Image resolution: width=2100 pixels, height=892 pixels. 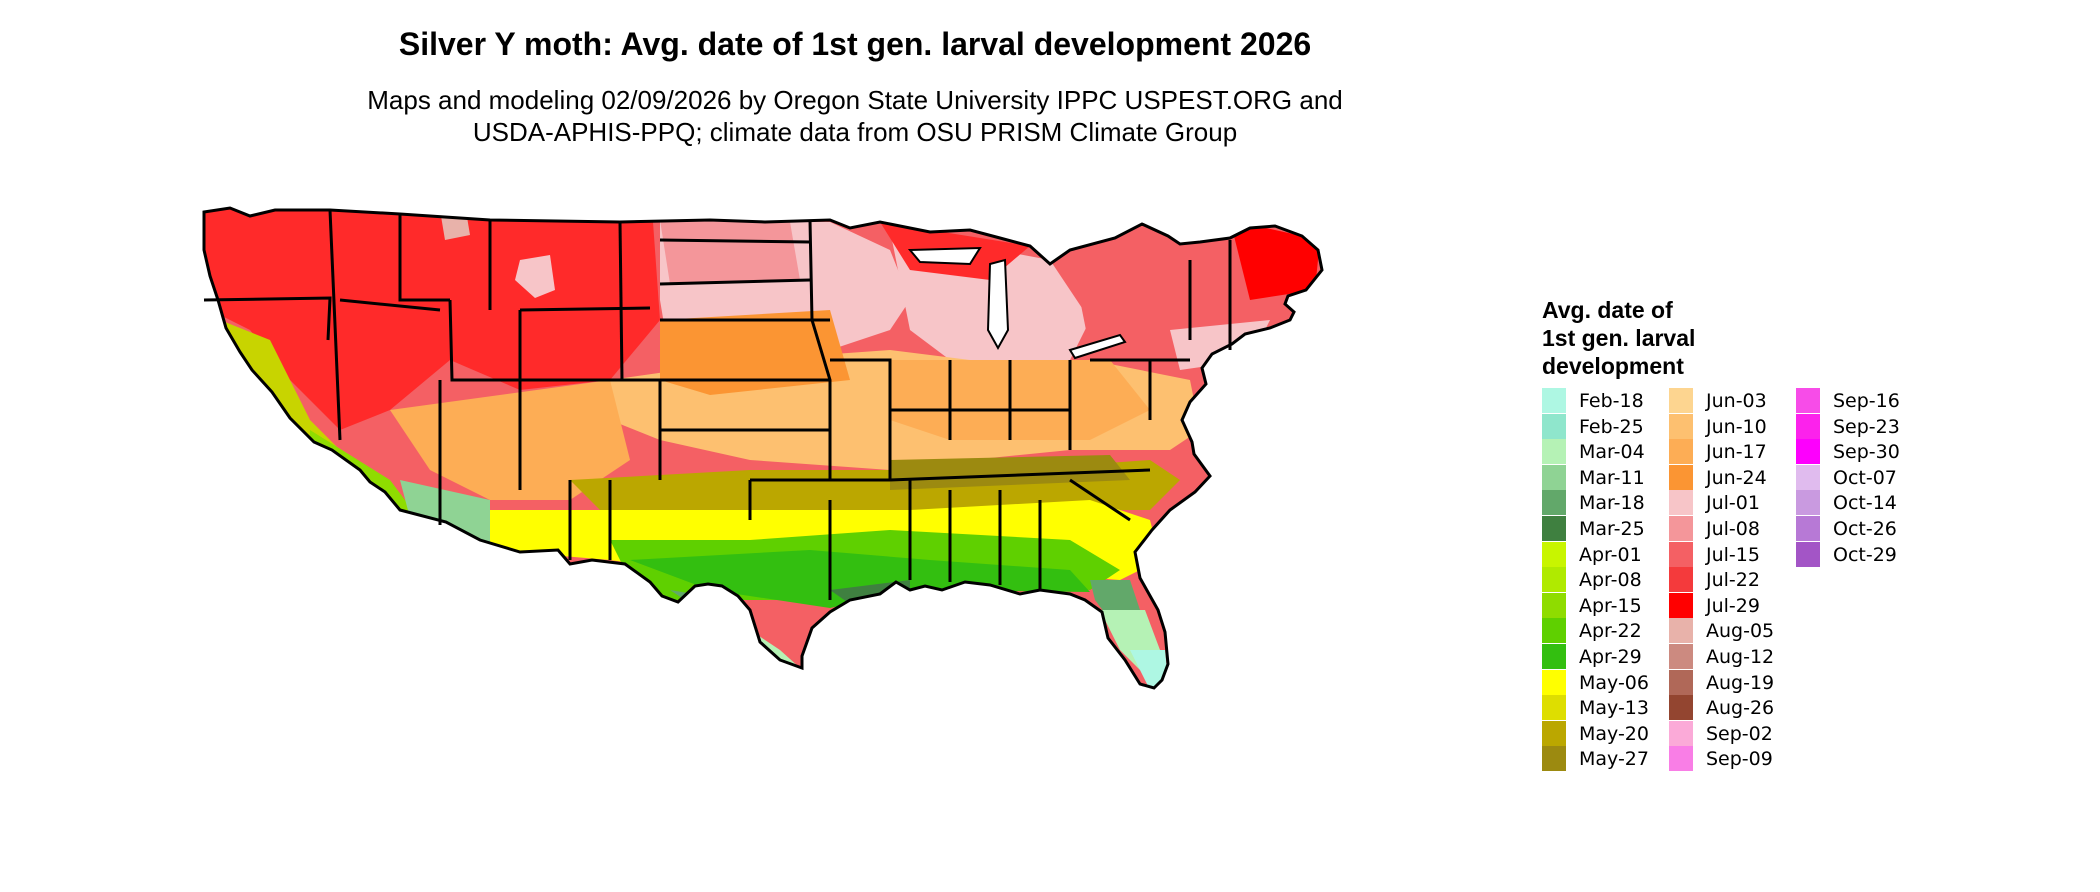 I want to click on legend-label: Jul-15, so click(x=1733, y=554).